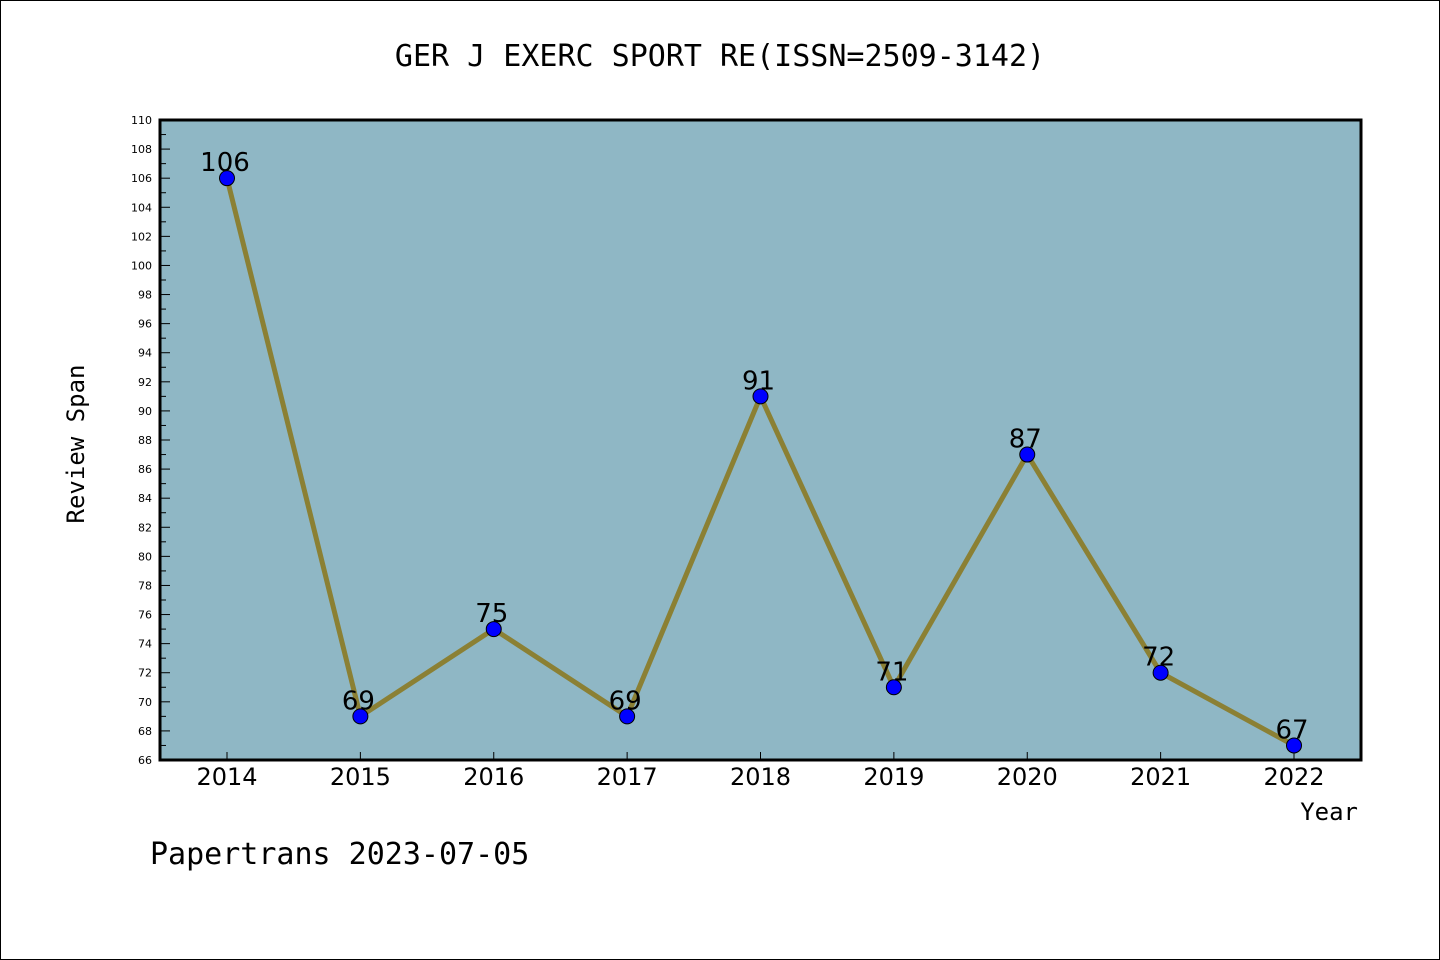 The image size is (1440, 960). What do you see at coordinates (1158, 658) in the screenshot?
I see `data-label: 72` at bounding box center [1158, 658].